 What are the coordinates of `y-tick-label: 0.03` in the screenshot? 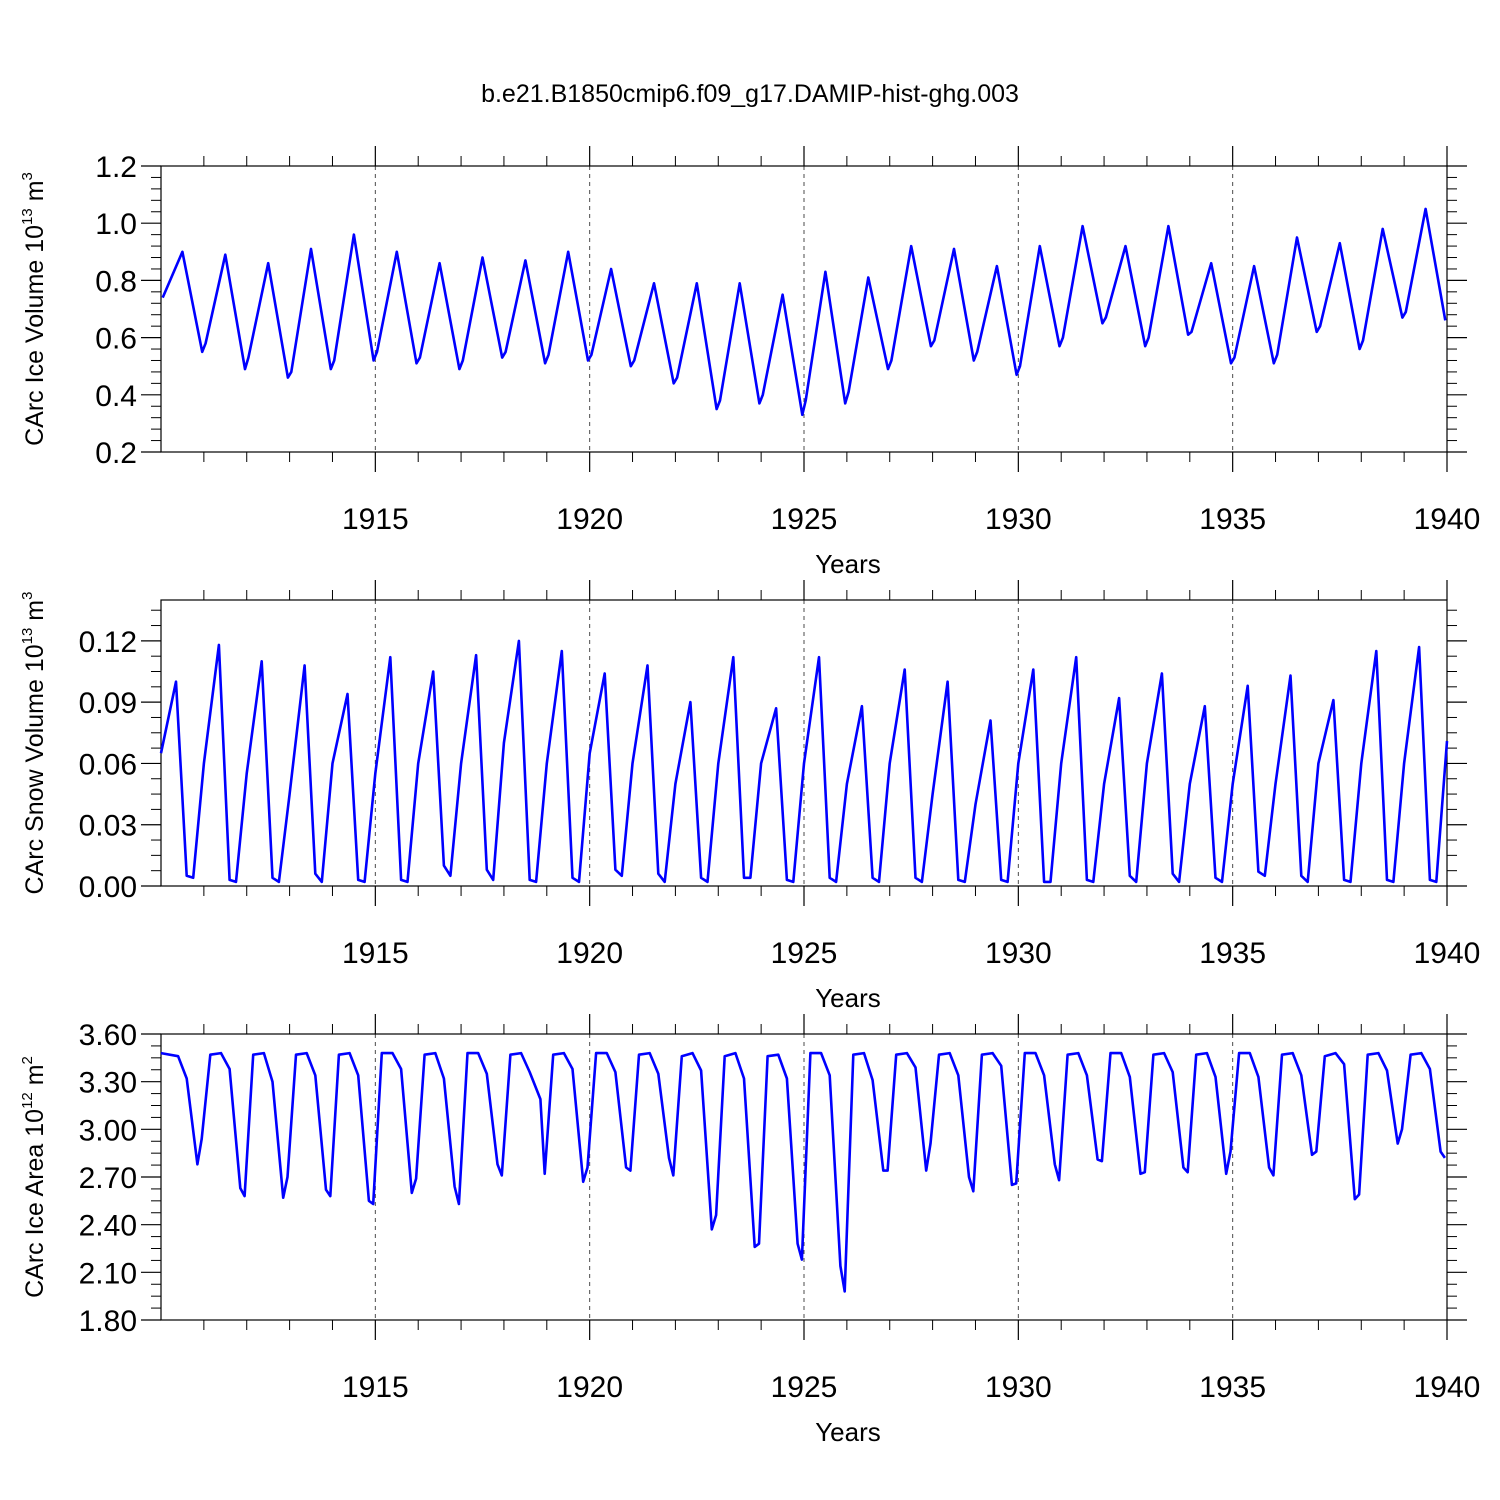 It's located at (108, 826).